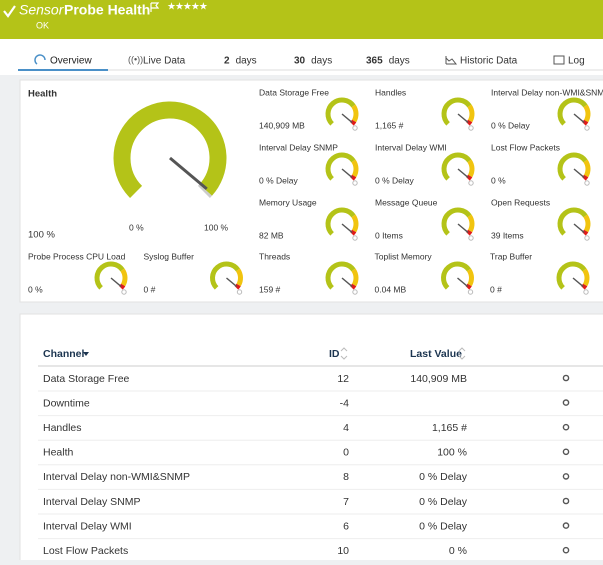 This screenshot has height=565, width=603. Describe the element at coordinates (425, 219) in the screenshot. I see `gauge-tile: Message Queue 0 Items` at that location.